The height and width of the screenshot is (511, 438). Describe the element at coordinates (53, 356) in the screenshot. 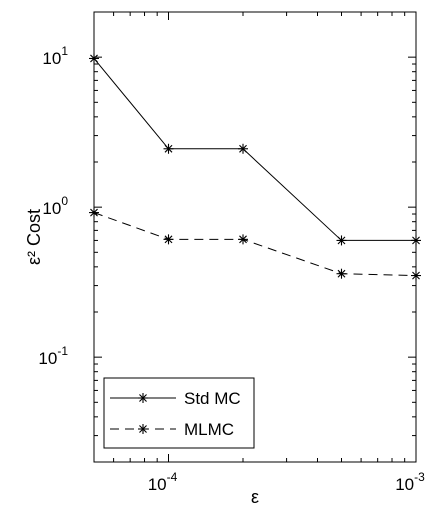

I see `y-tick-label: 10⁻¹` at that location.